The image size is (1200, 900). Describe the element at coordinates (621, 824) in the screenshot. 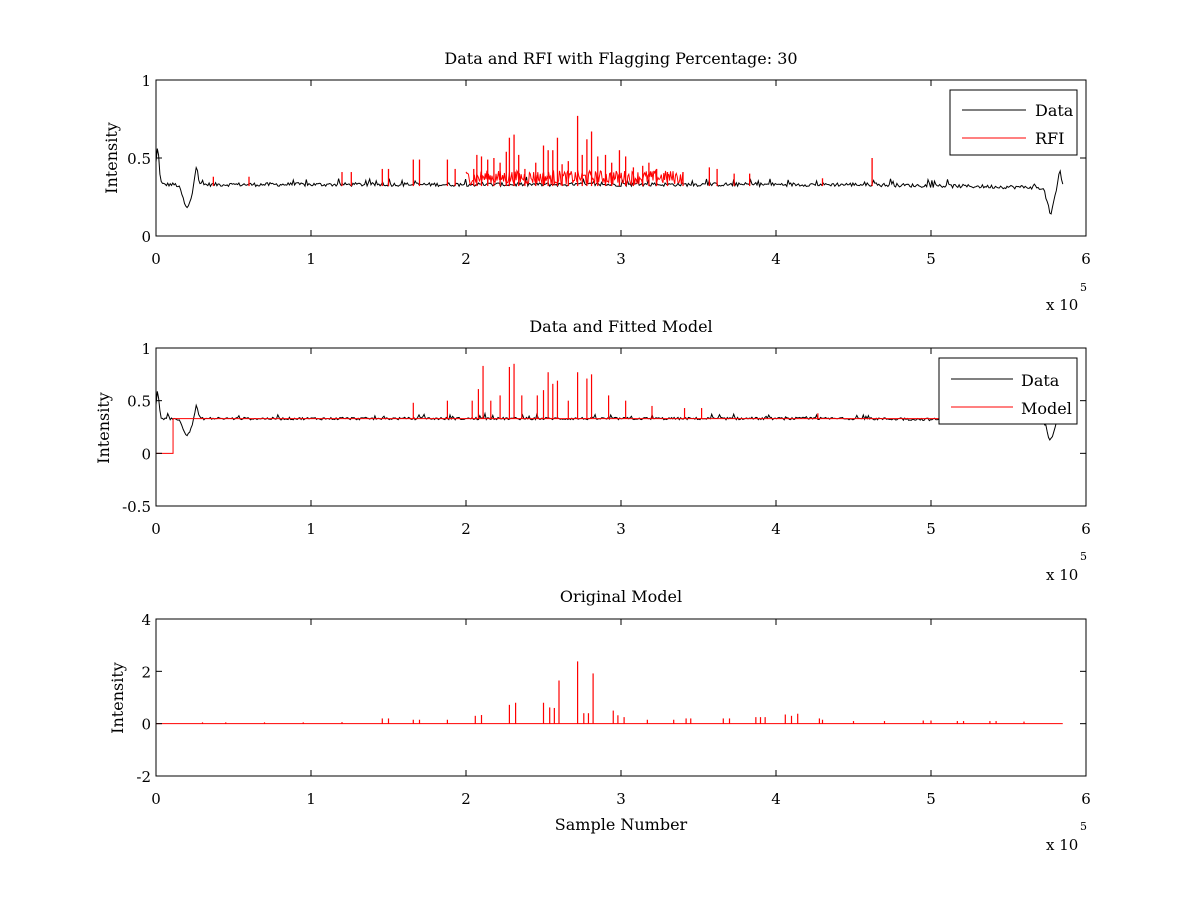

I see `x-axis-label: Sample Number` at that location.